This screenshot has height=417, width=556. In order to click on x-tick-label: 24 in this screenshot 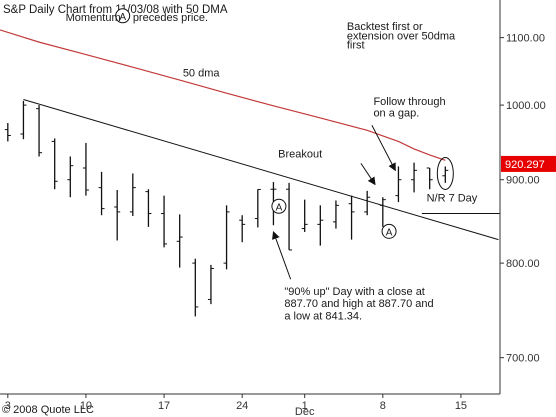, I will do `click(242, 406)`.